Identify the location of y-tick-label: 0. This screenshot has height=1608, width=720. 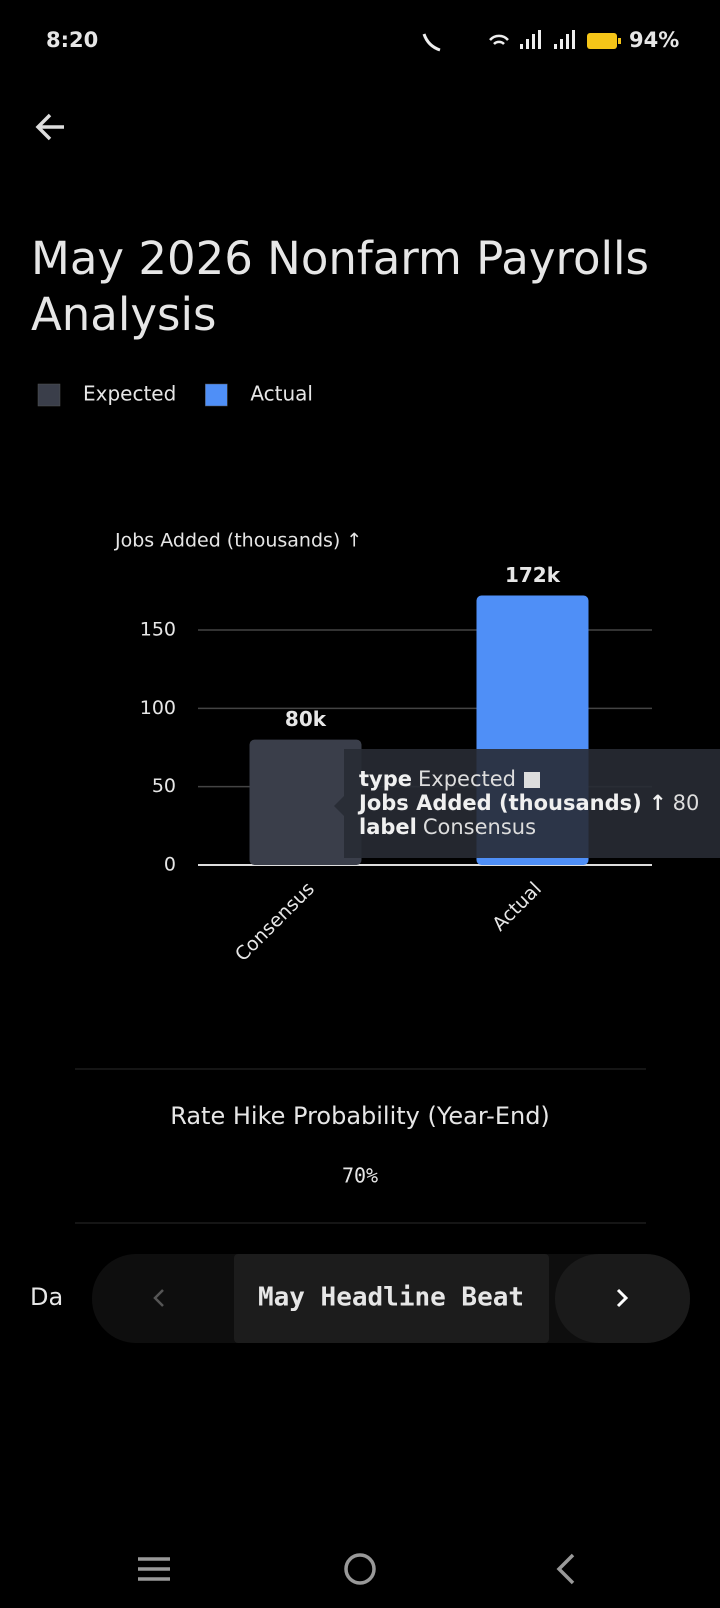
(170, 865).